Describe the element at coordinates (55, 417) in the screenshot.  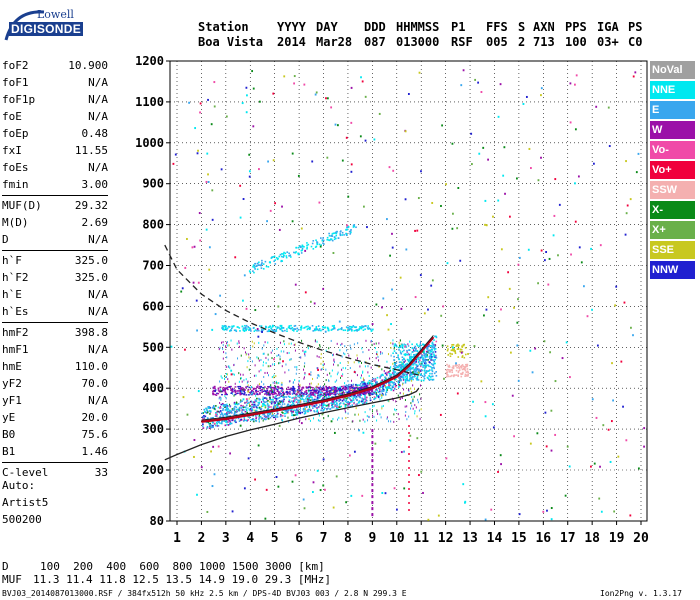
I see `param-row: yE 20.0` at that location.